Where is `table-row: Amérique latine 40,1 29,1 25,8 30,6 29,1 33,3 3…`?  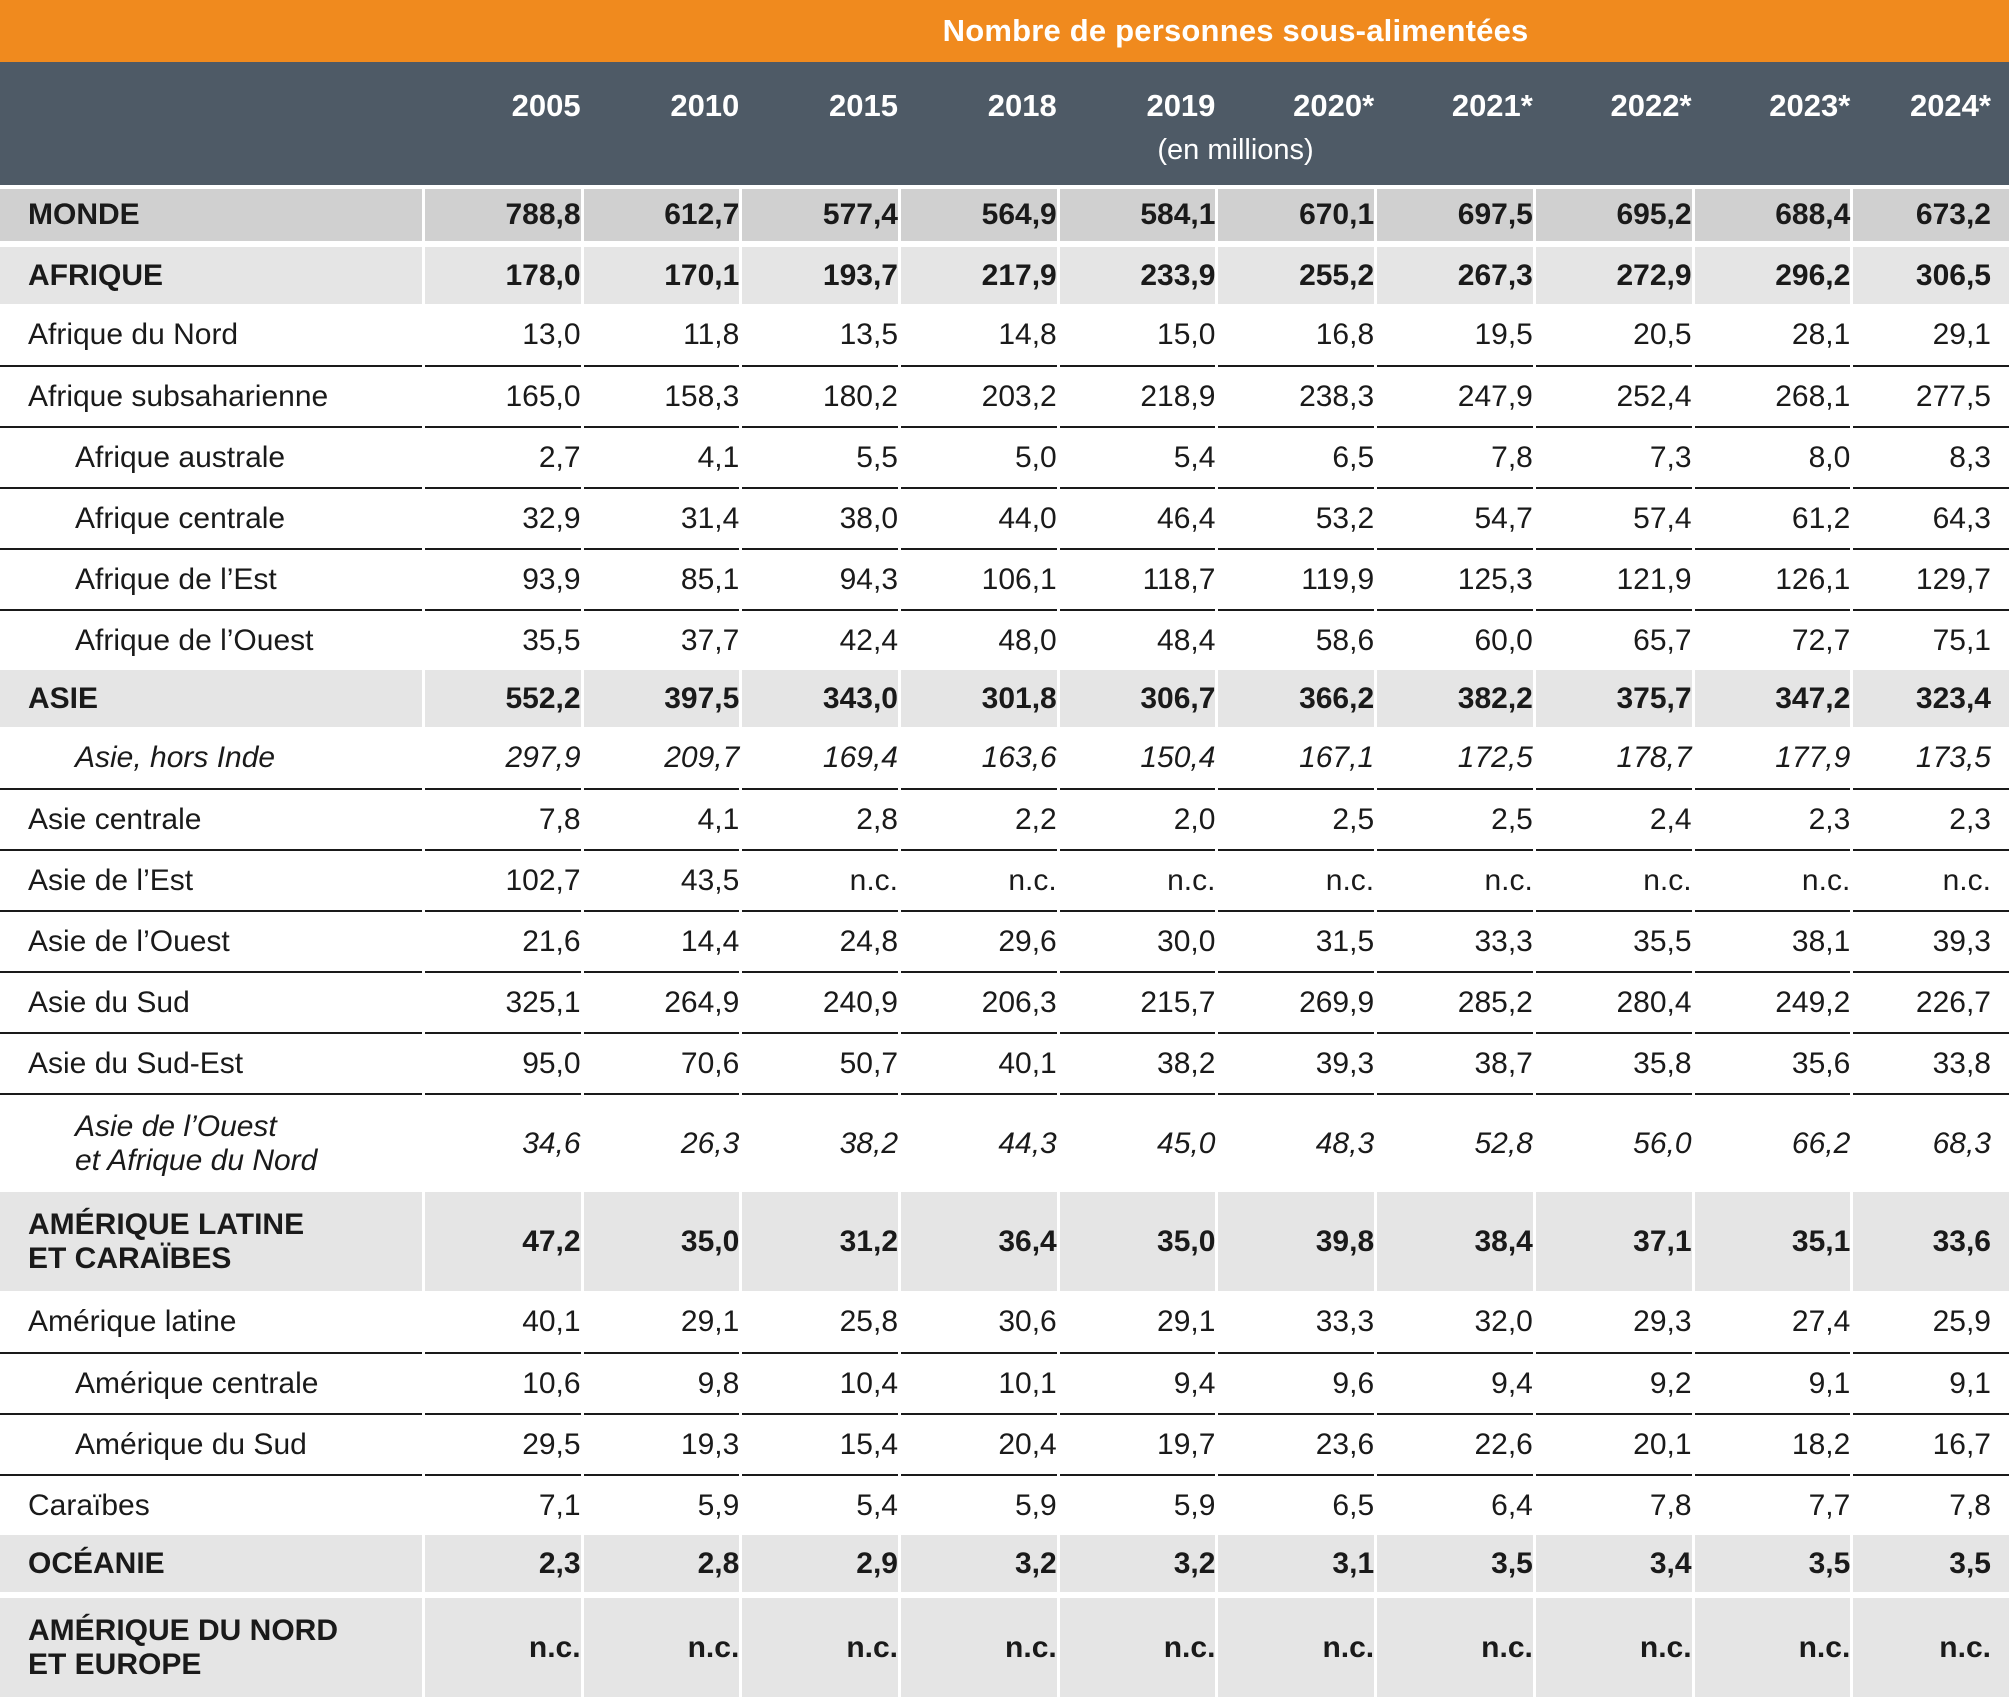
table-row: Amérique latine 40,1 29,1 25,8 30,6 29,1 33,3 3… is located at coordinates (1004, 1321).